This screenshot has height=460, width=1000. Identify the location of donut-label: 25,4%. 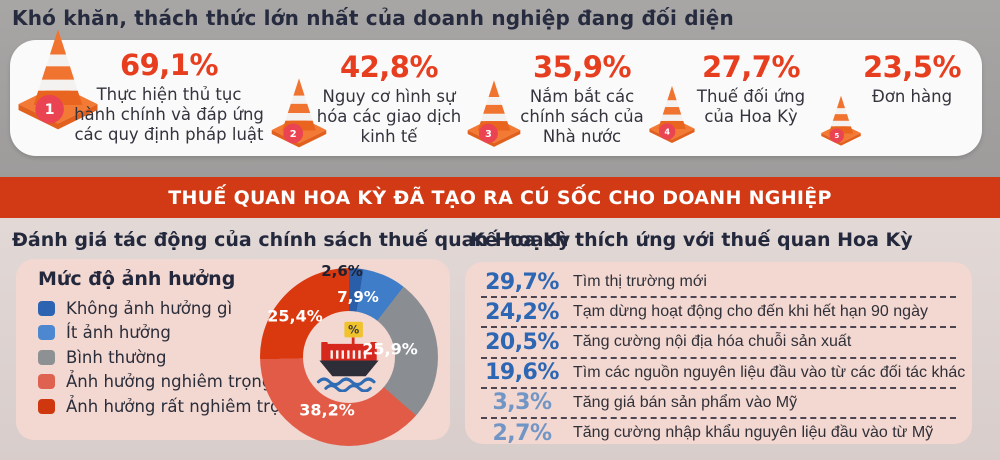
(295, 316).